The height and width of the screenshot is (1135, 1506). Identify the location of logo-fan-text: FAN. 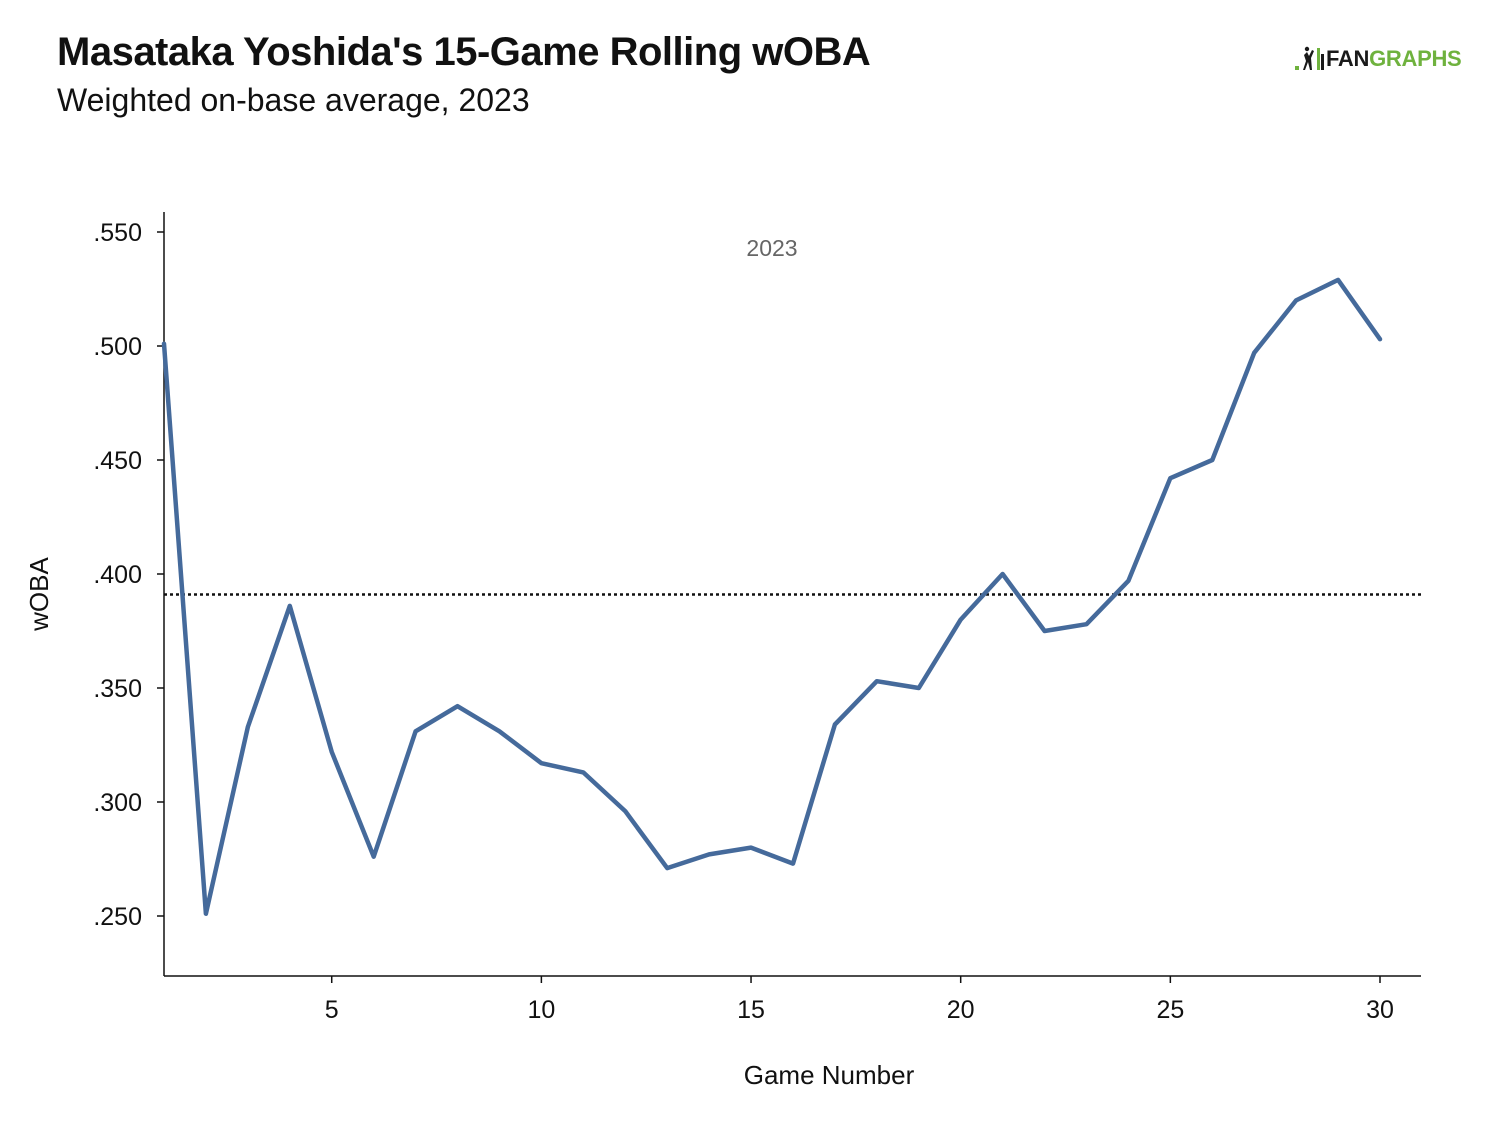
(1348, 58).